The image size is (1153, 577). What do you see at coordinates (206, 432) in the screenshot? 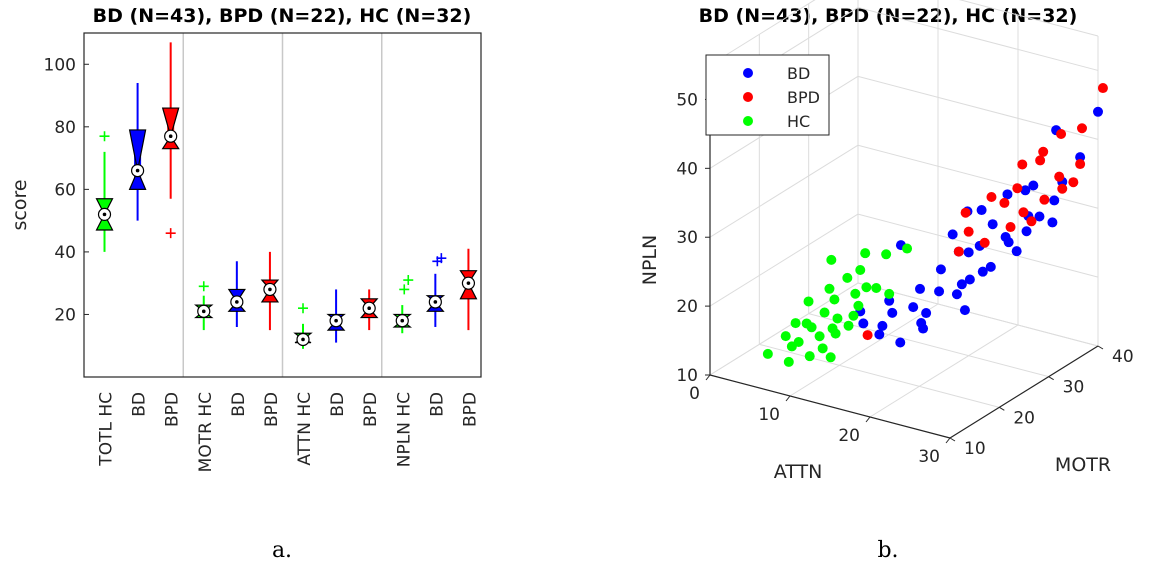
I see `x-tick-label: MOTR HC` at bounding box center [206, 432].